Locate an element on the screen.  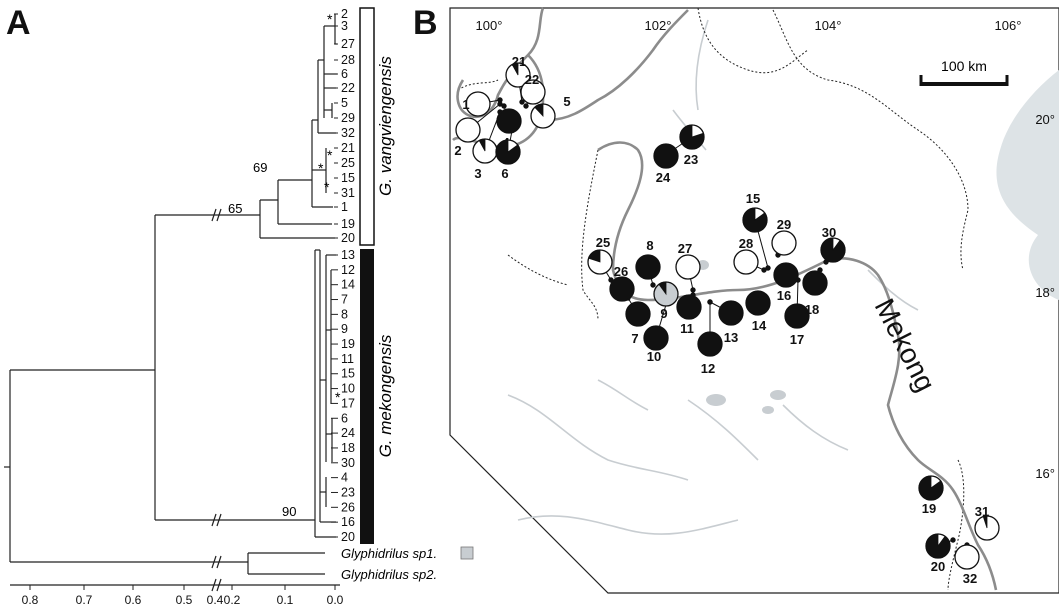
site-label: 17 is located at coordinates (797, 339).